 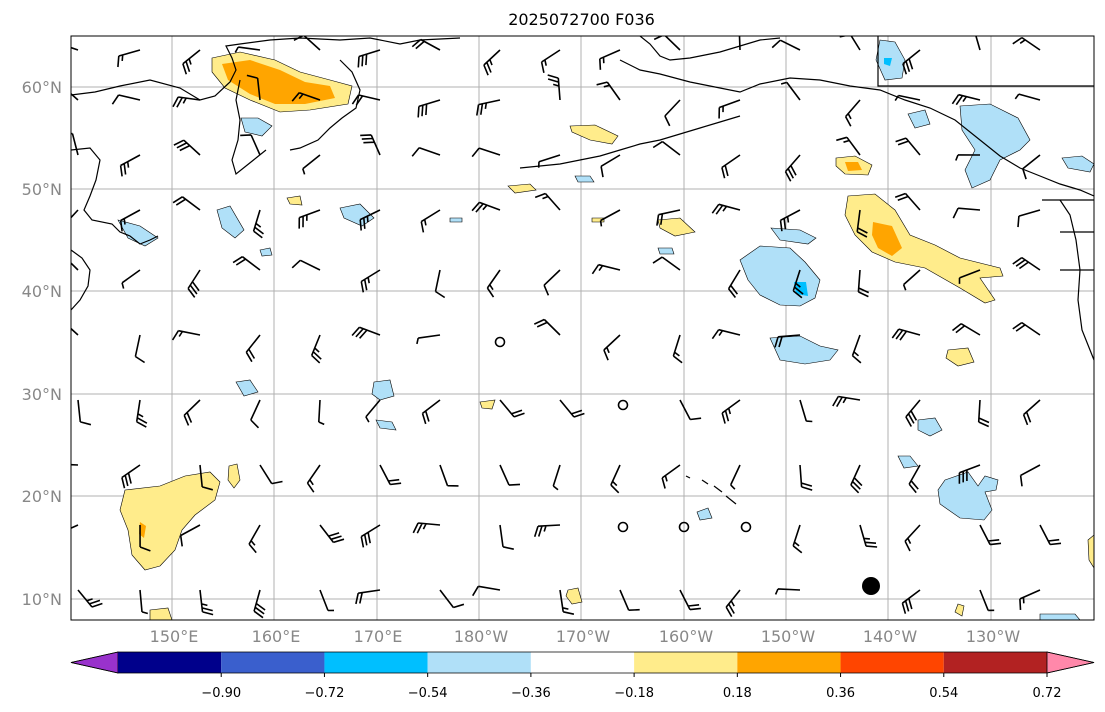 I want to click on tropical-cyclone-marker, so click(x=871, y=586).